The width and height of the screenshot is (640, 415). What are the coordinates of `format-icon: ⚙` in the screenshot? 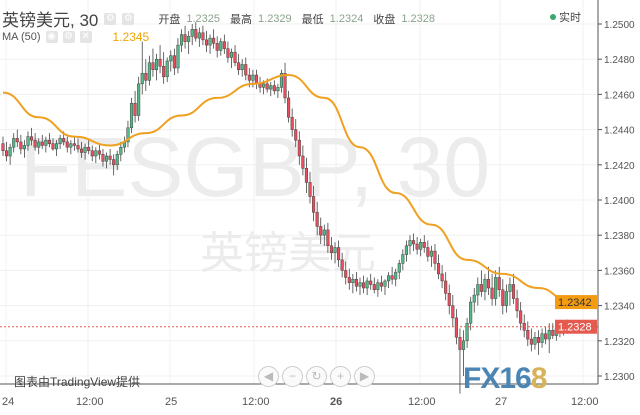 It's located at (128, 18).